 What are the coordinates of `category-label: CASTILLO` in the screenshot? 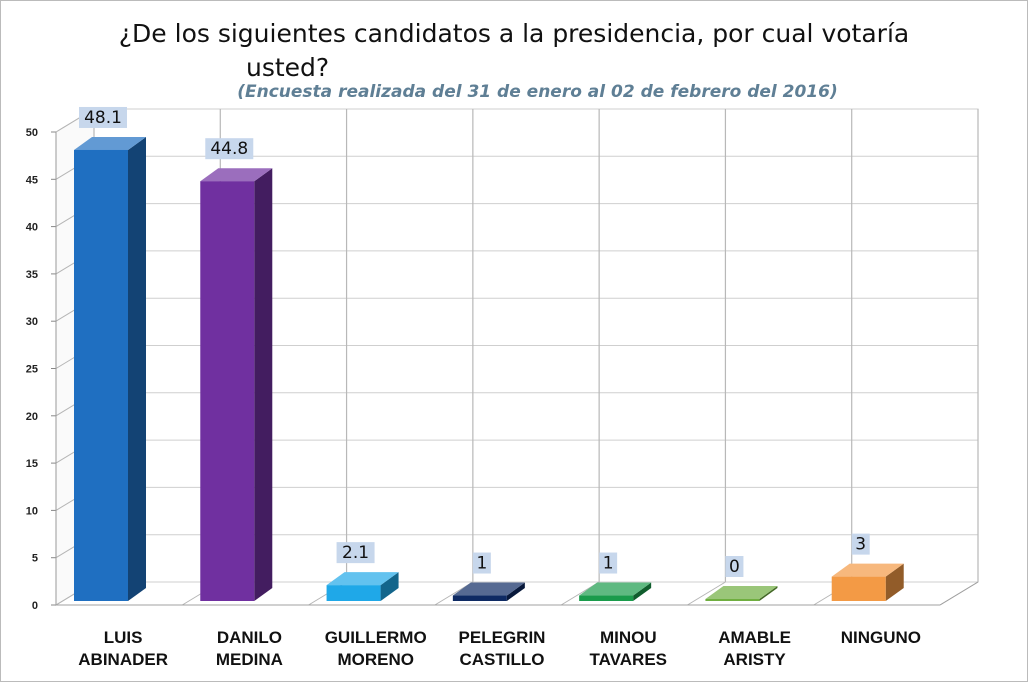 It's located at (502, 659).